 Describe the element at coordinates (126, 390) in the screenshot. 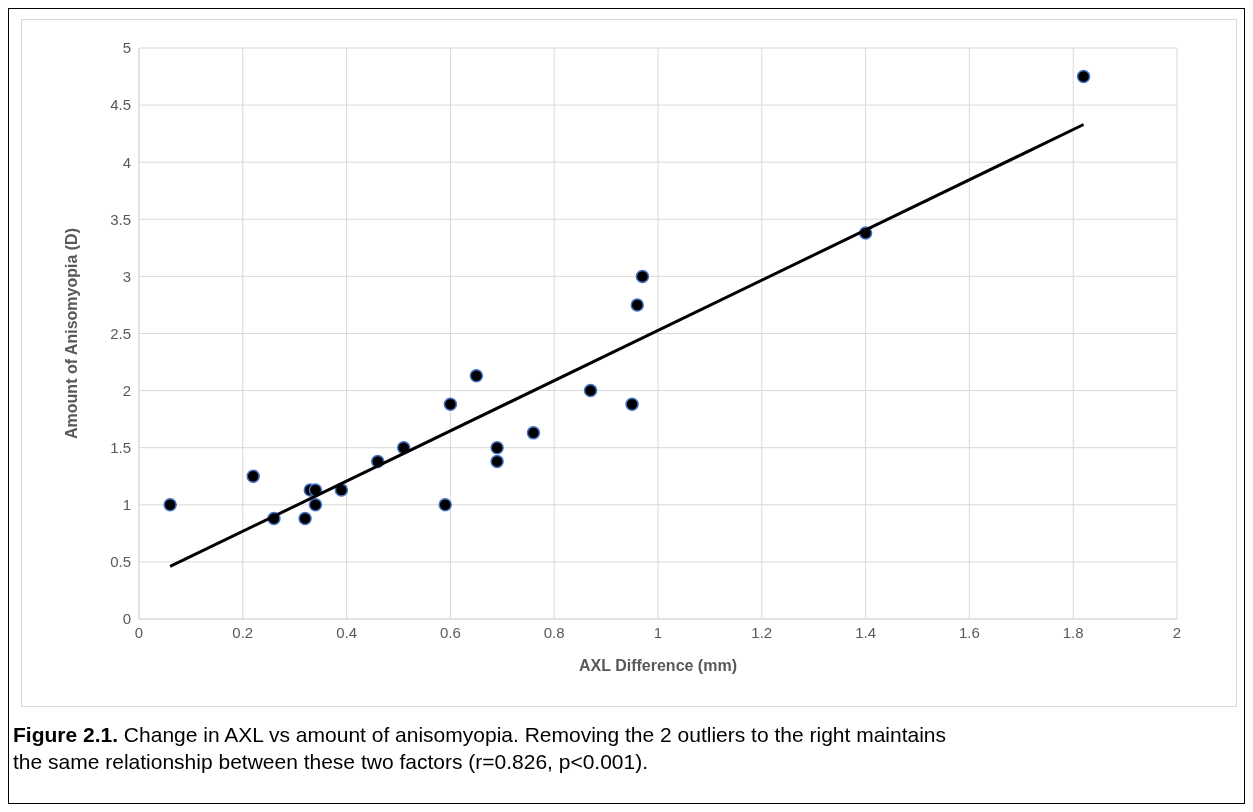

I see `y-tick-label: 2` at that location.